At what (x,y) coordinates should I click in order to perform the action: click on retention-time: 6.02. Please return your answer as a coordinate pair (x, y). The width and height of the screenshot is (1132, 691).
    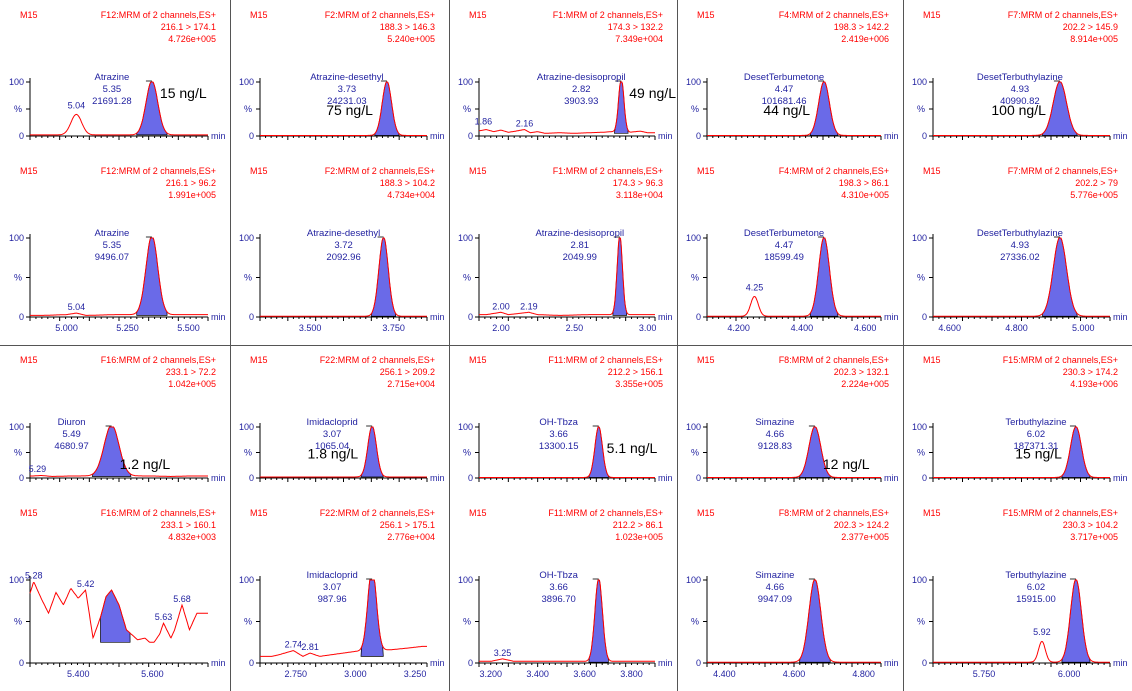
    Looking at the image, I should click on (1036, 434).